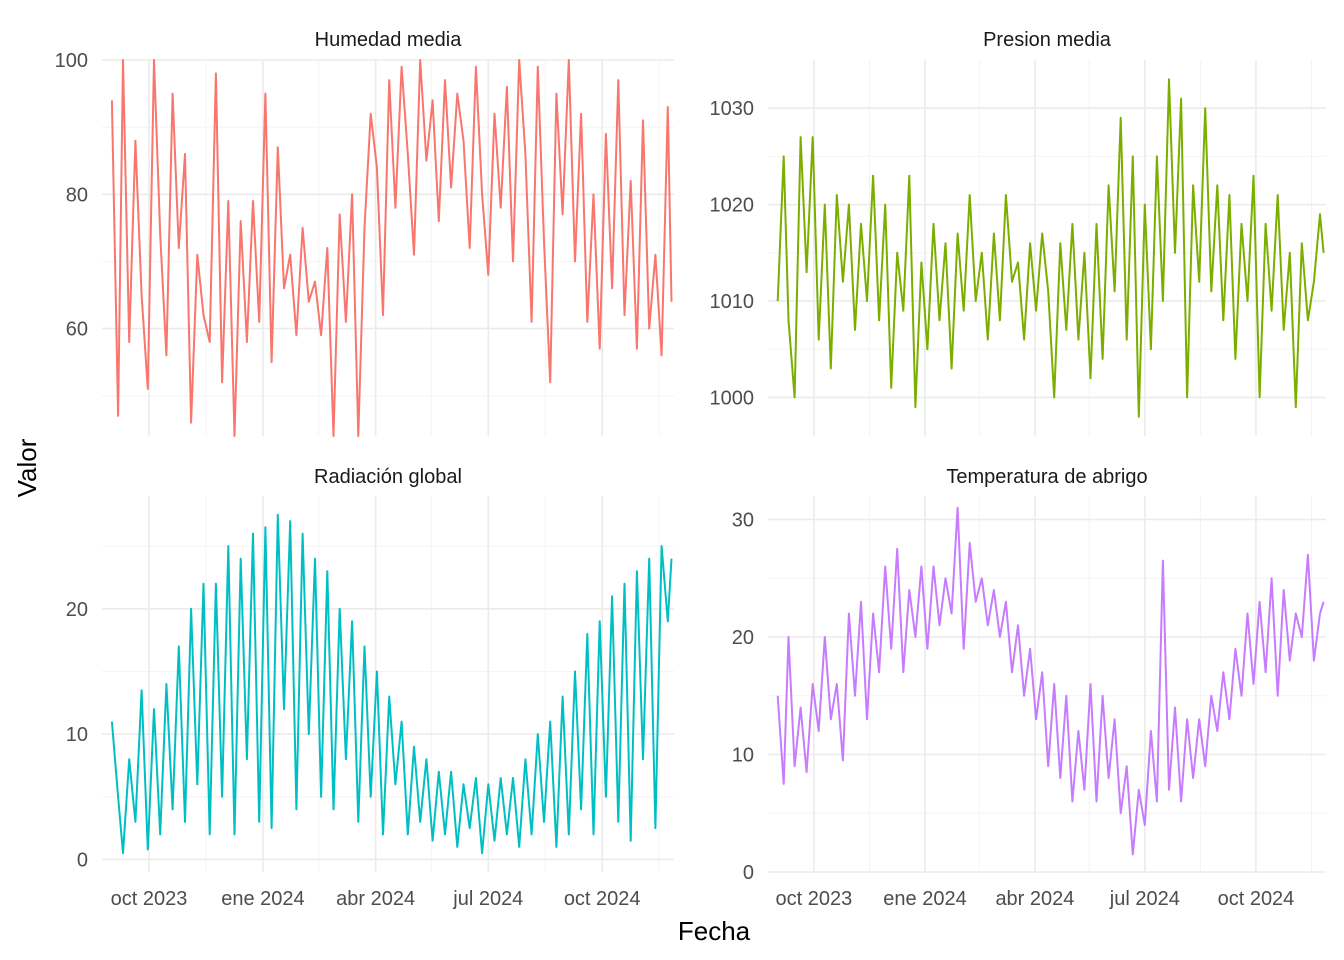 Image resolution: width=1344 pixels, height=960 pixels. What do you see at coordinates (1050, 681) in the screenshot?
I see `series-line-temperatura-de-abrigo` at bounding box center [1050, 681].